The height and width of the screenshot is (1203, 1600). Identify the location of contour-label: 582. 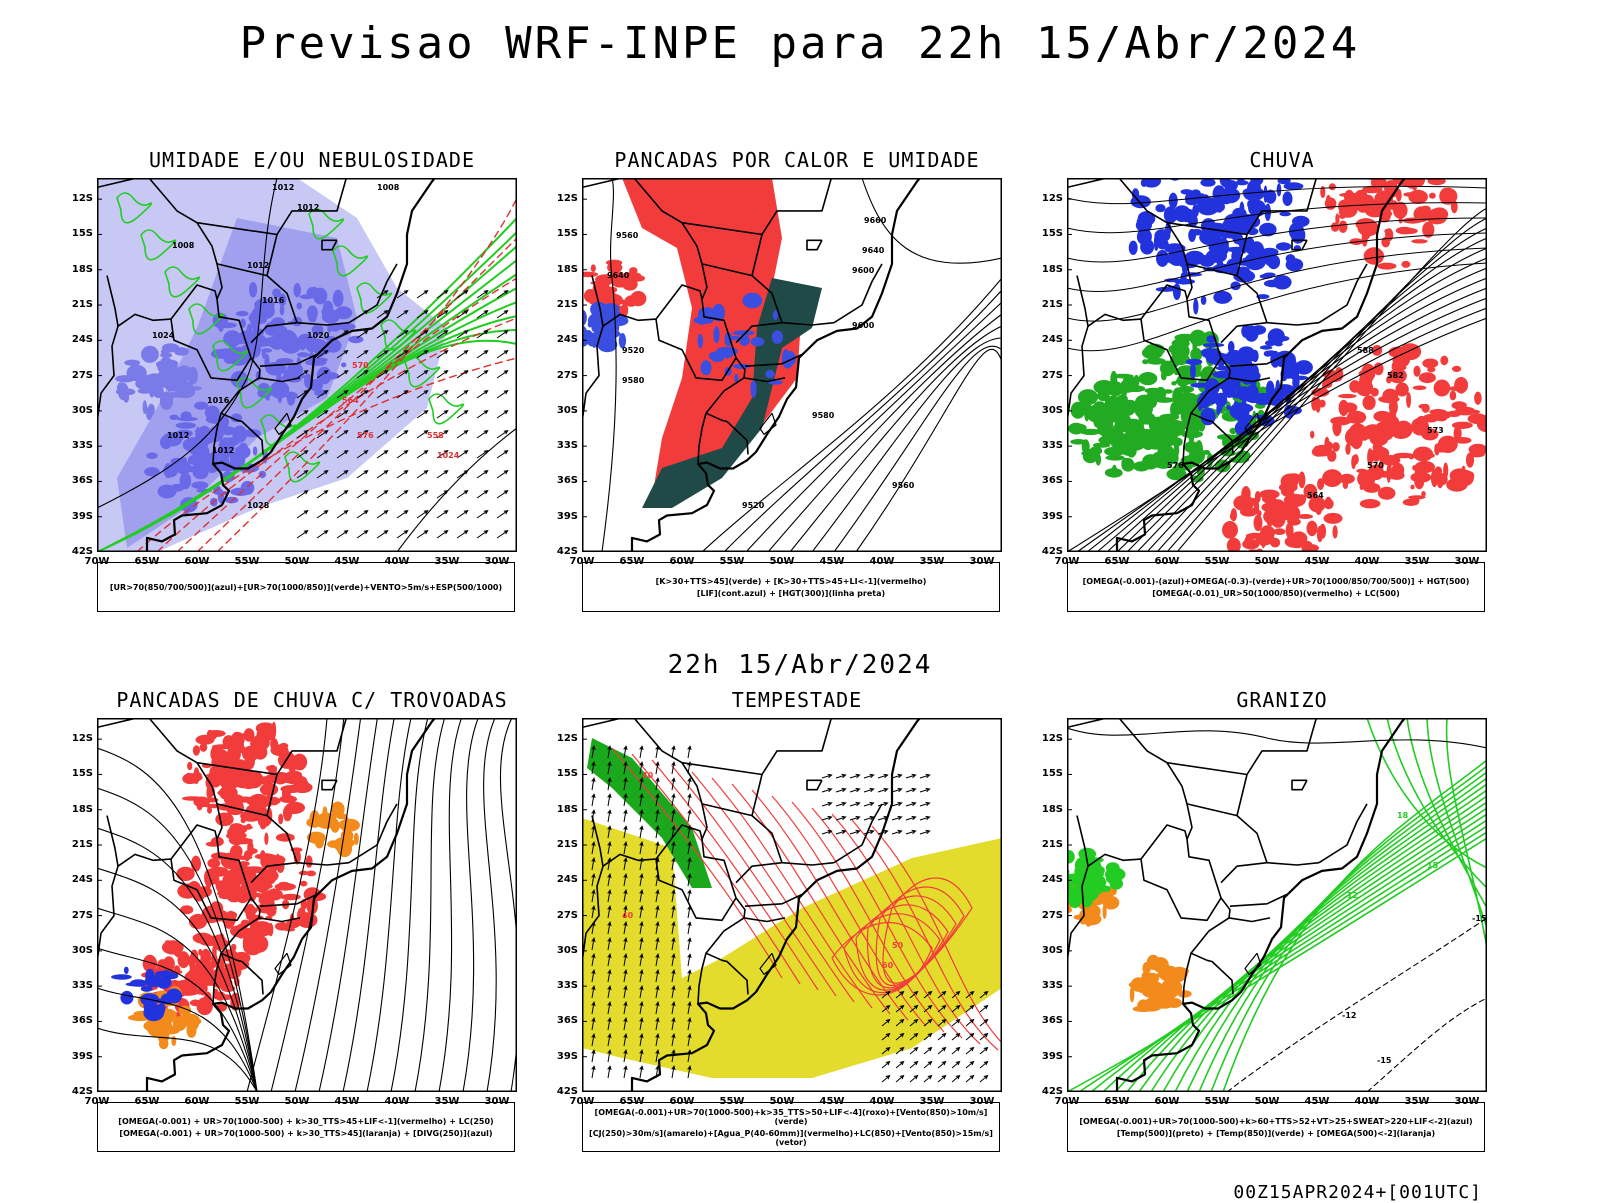
(1395, 375).